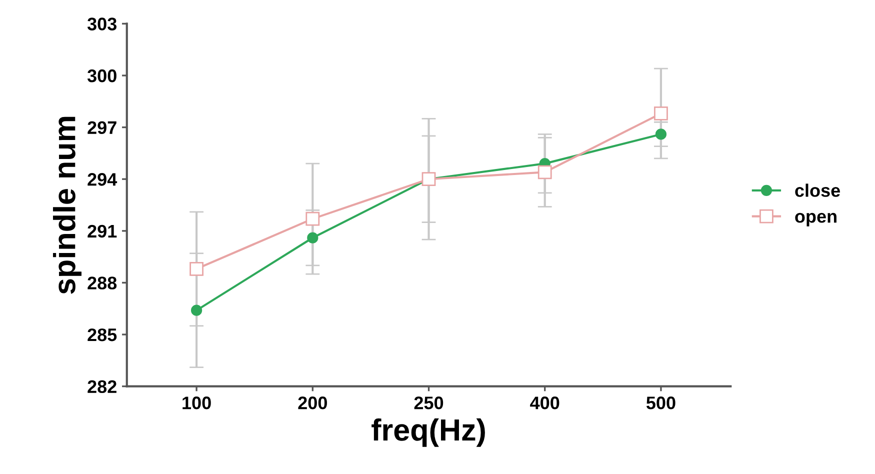 Image resolution: width=875 pixels, height=474 pixels. I want to click on y-tick-label: 303, so click(102, 24).